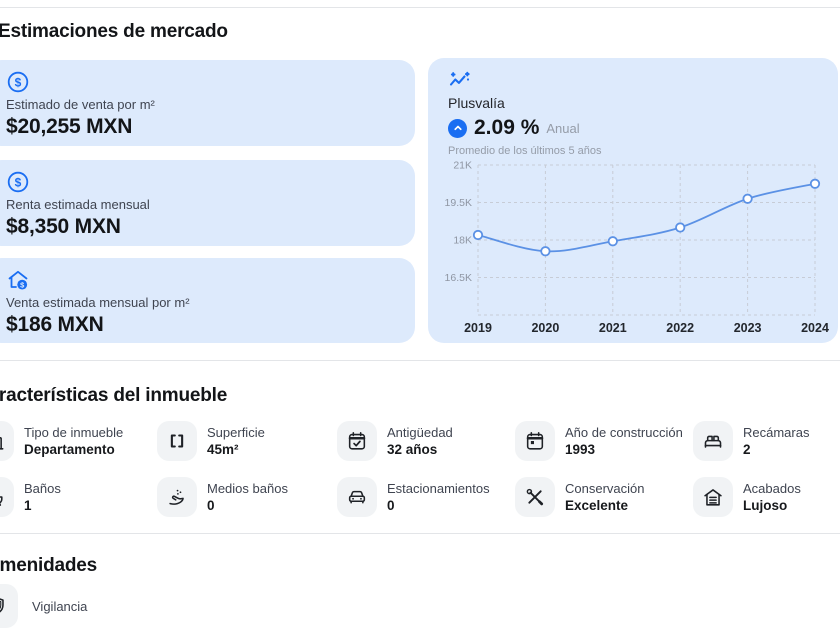 This screenshot has height=630, width=840. Describe the element at coordinates (765, 505) in the screenshot. I see `feature-value: Lujoso` at that location.